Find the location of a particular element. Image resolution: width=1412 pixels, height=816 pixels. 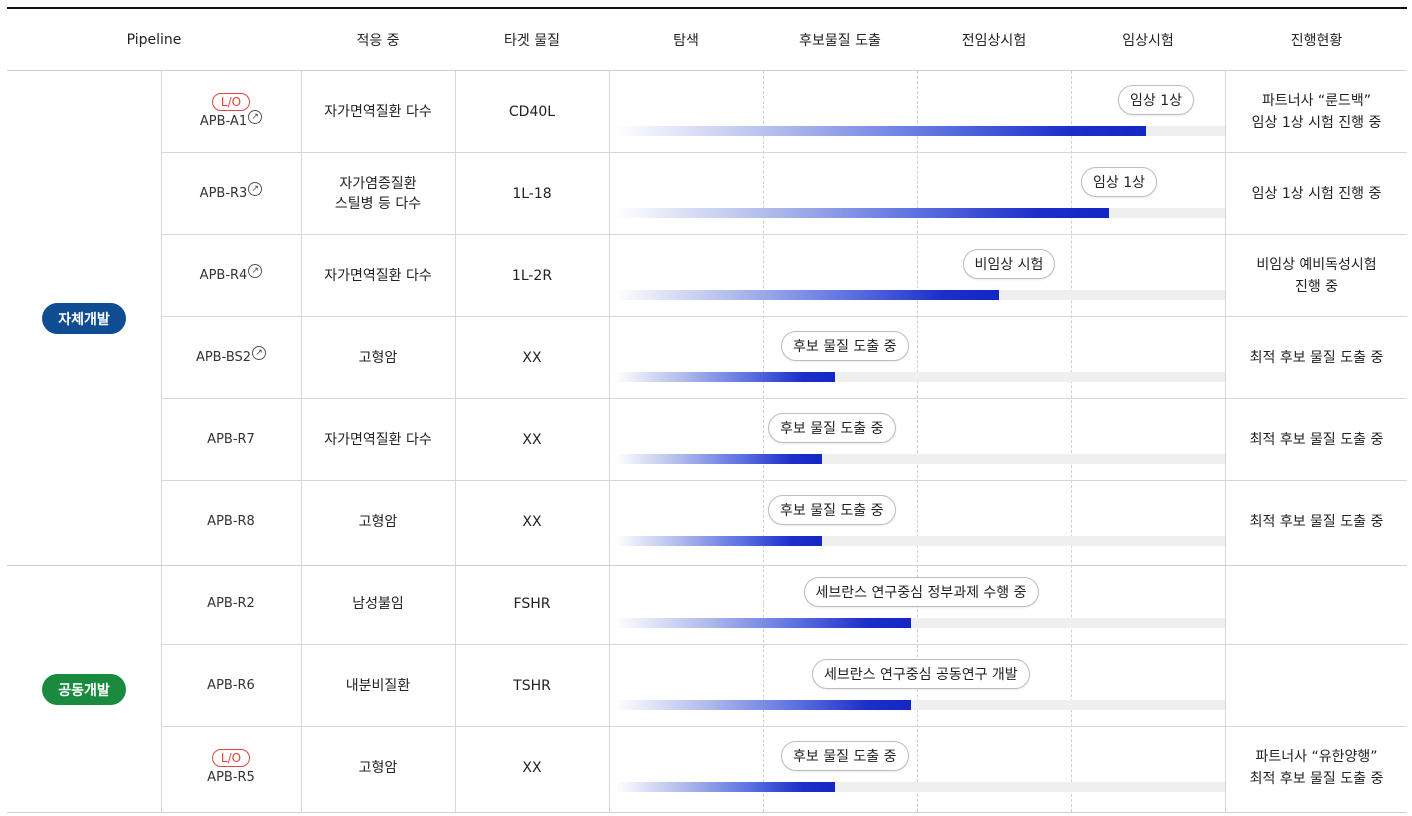

target-text: CD40L is located at coordinates (532, 112).